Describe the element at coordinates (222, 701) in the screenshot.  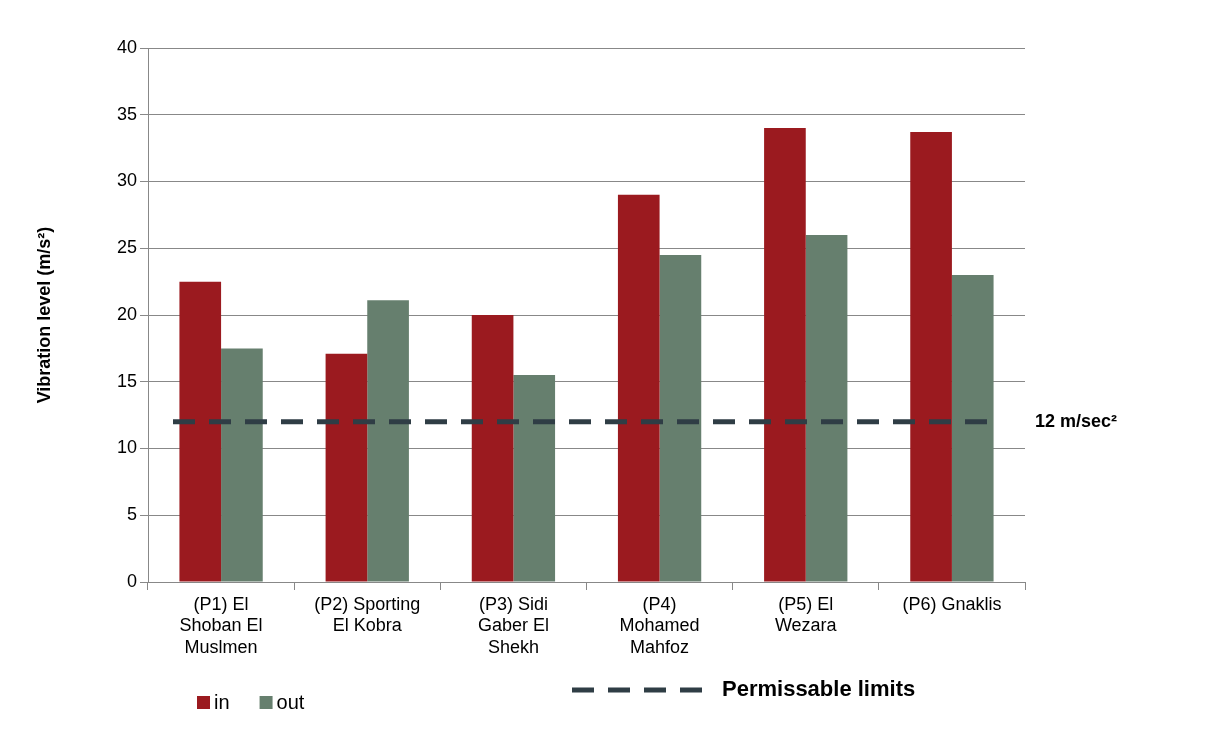
I see `legend-label: in` at that location.